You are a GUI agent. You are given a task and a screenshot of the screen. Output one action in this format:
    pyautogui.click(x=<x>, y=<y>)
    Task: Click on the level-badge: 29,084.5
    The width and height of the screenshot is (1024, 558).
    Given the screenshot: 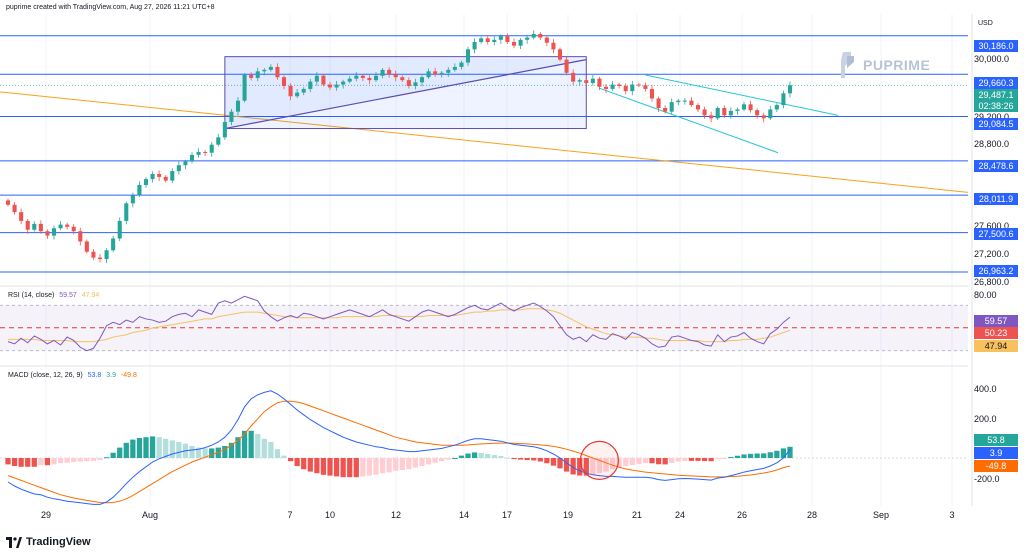 What is the action you would take?
    pyautogui.click(x=996, y=124)
    